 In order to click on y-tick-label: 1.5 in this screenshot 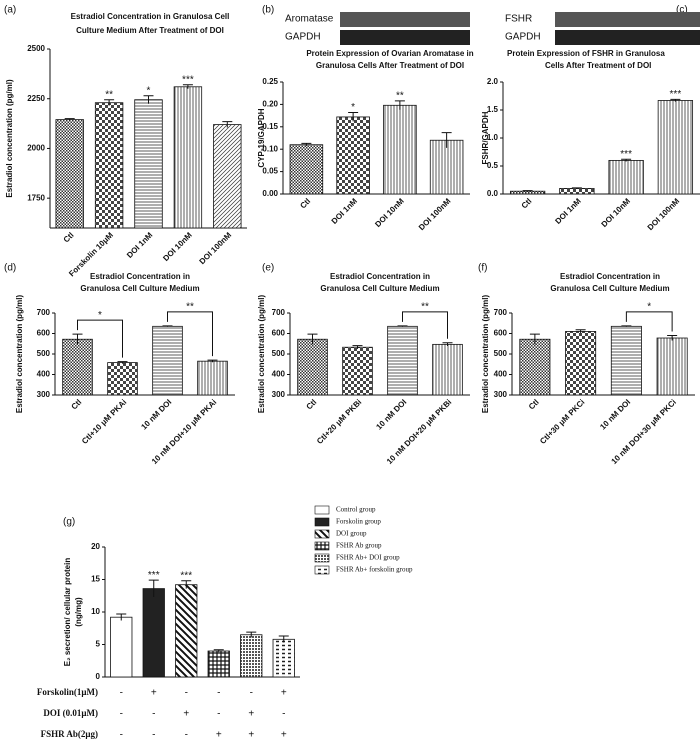, I will do `click(493, 109)`.